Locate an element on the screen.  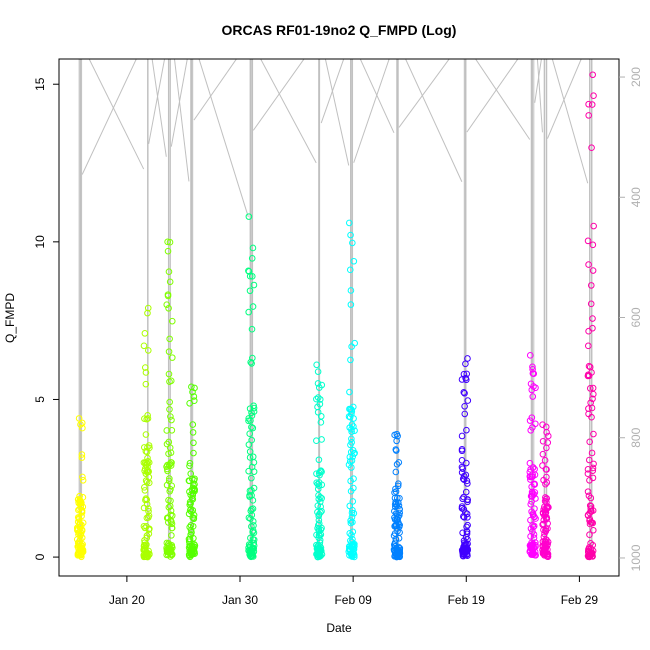
x-tick-label: Feb 19 is located at coordinates (467, 600).